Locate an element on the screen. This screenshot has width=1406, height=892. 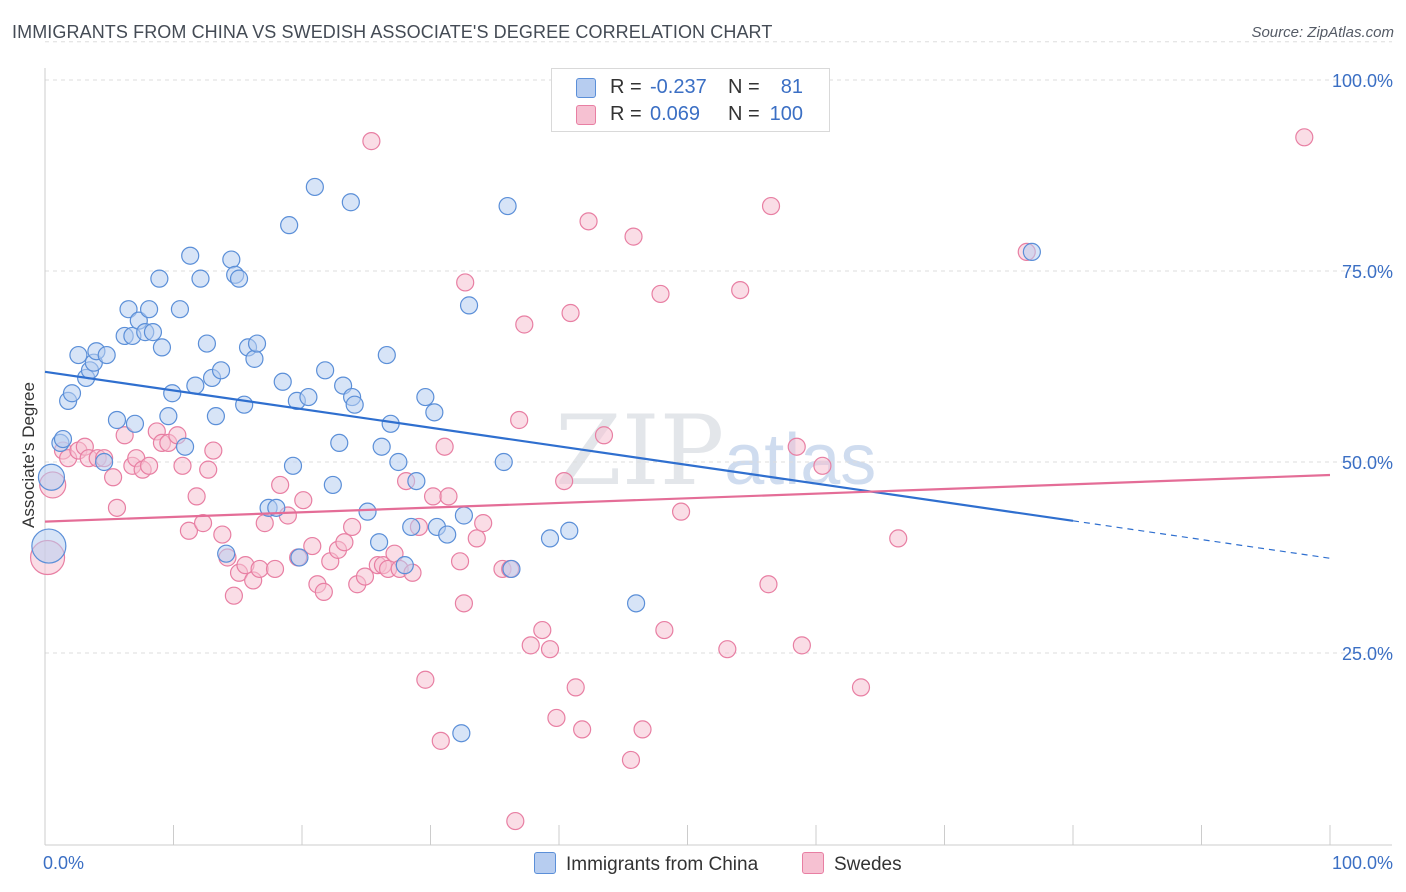
swedes-trend-line is located at coordinates (687, 498).